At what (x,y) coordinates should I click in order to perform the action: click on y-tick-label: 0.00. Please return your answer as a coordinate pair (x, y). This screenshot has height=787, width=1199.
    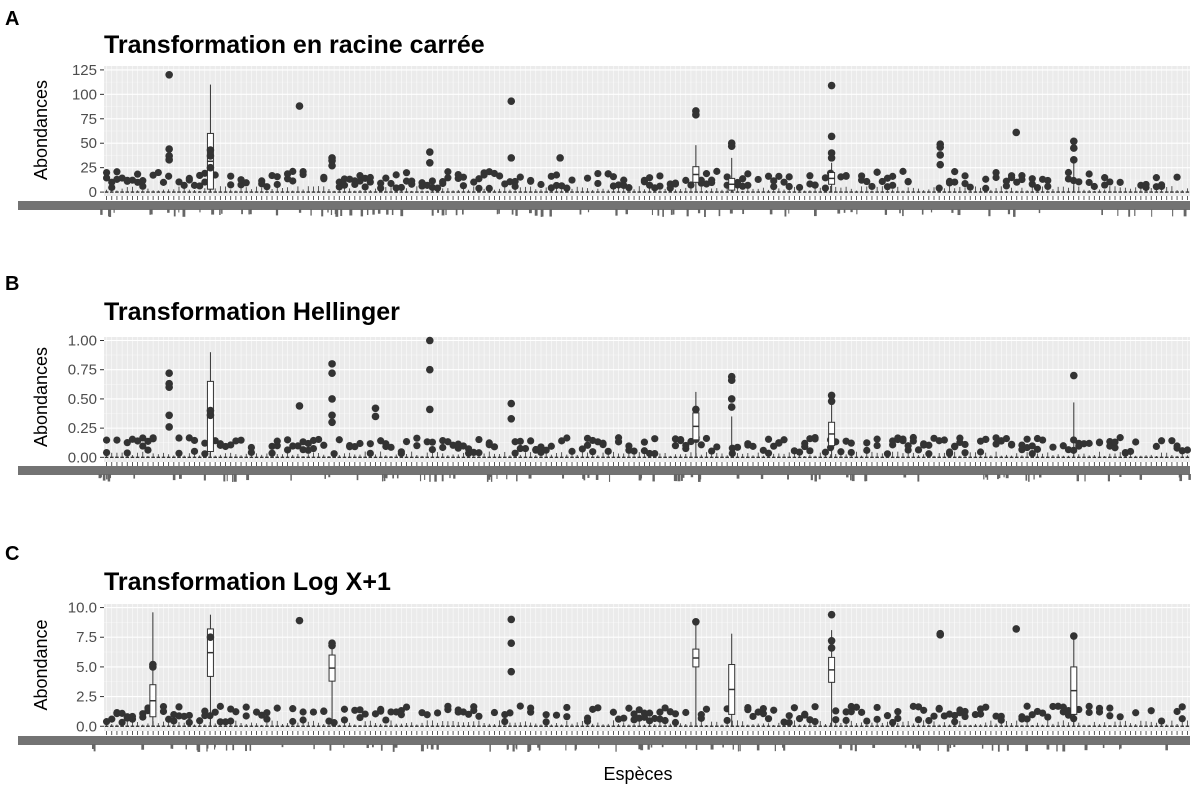
    Looking at the image, I should click on (82, 457).